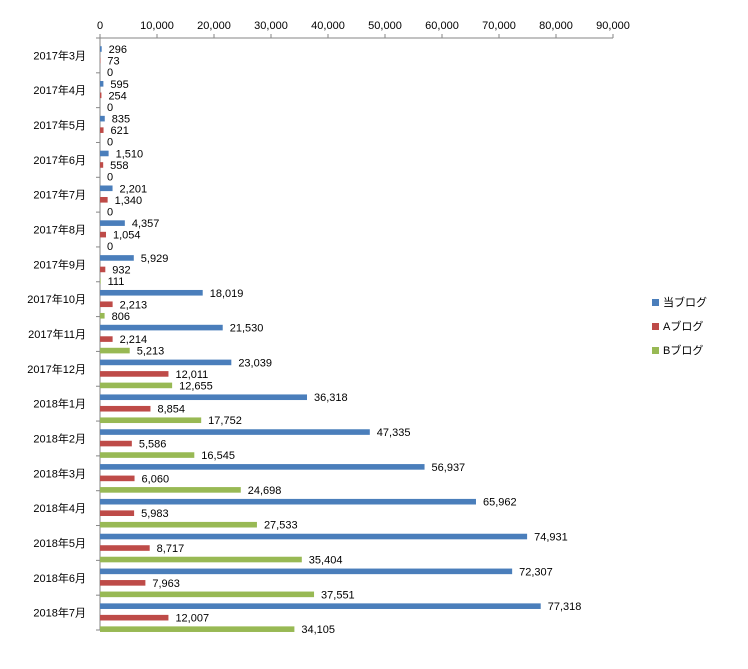  What do you see at coordinates (118, 50) in the screenshot?
I see `data-label: 296` at bounding box center [118, 50].